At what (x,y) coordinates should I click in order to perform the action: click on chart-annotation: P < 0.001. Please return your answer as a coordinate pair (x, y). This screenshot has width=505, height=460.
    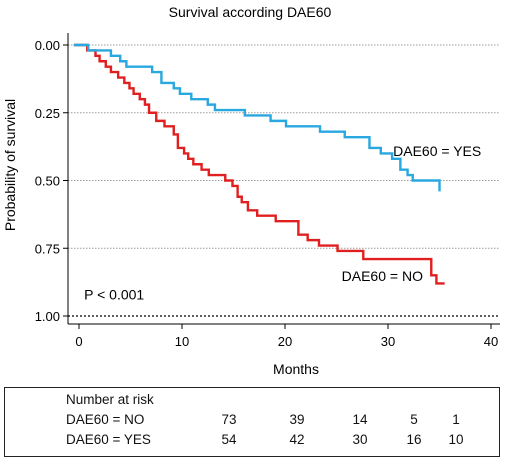
    Looking at the image, I should click on (114, 295).